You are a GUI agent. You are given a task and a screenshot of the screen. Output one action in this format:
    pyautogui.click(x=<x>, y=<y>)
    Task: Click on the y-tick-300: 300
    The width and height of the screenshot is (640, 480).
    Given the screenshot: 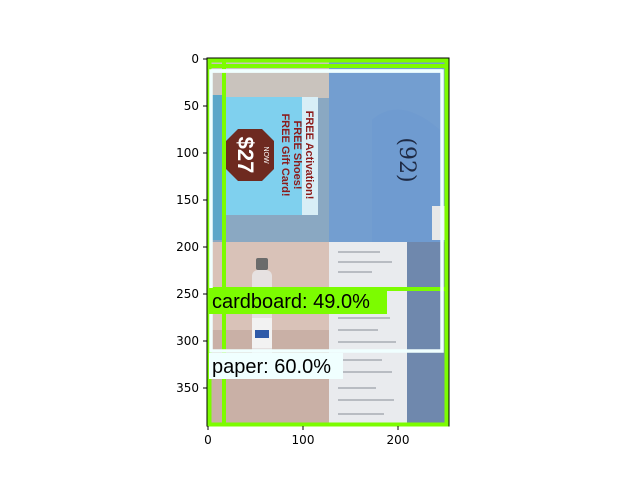 What is the action you would take?
    pyautogui.click(x=187, y=341)
    